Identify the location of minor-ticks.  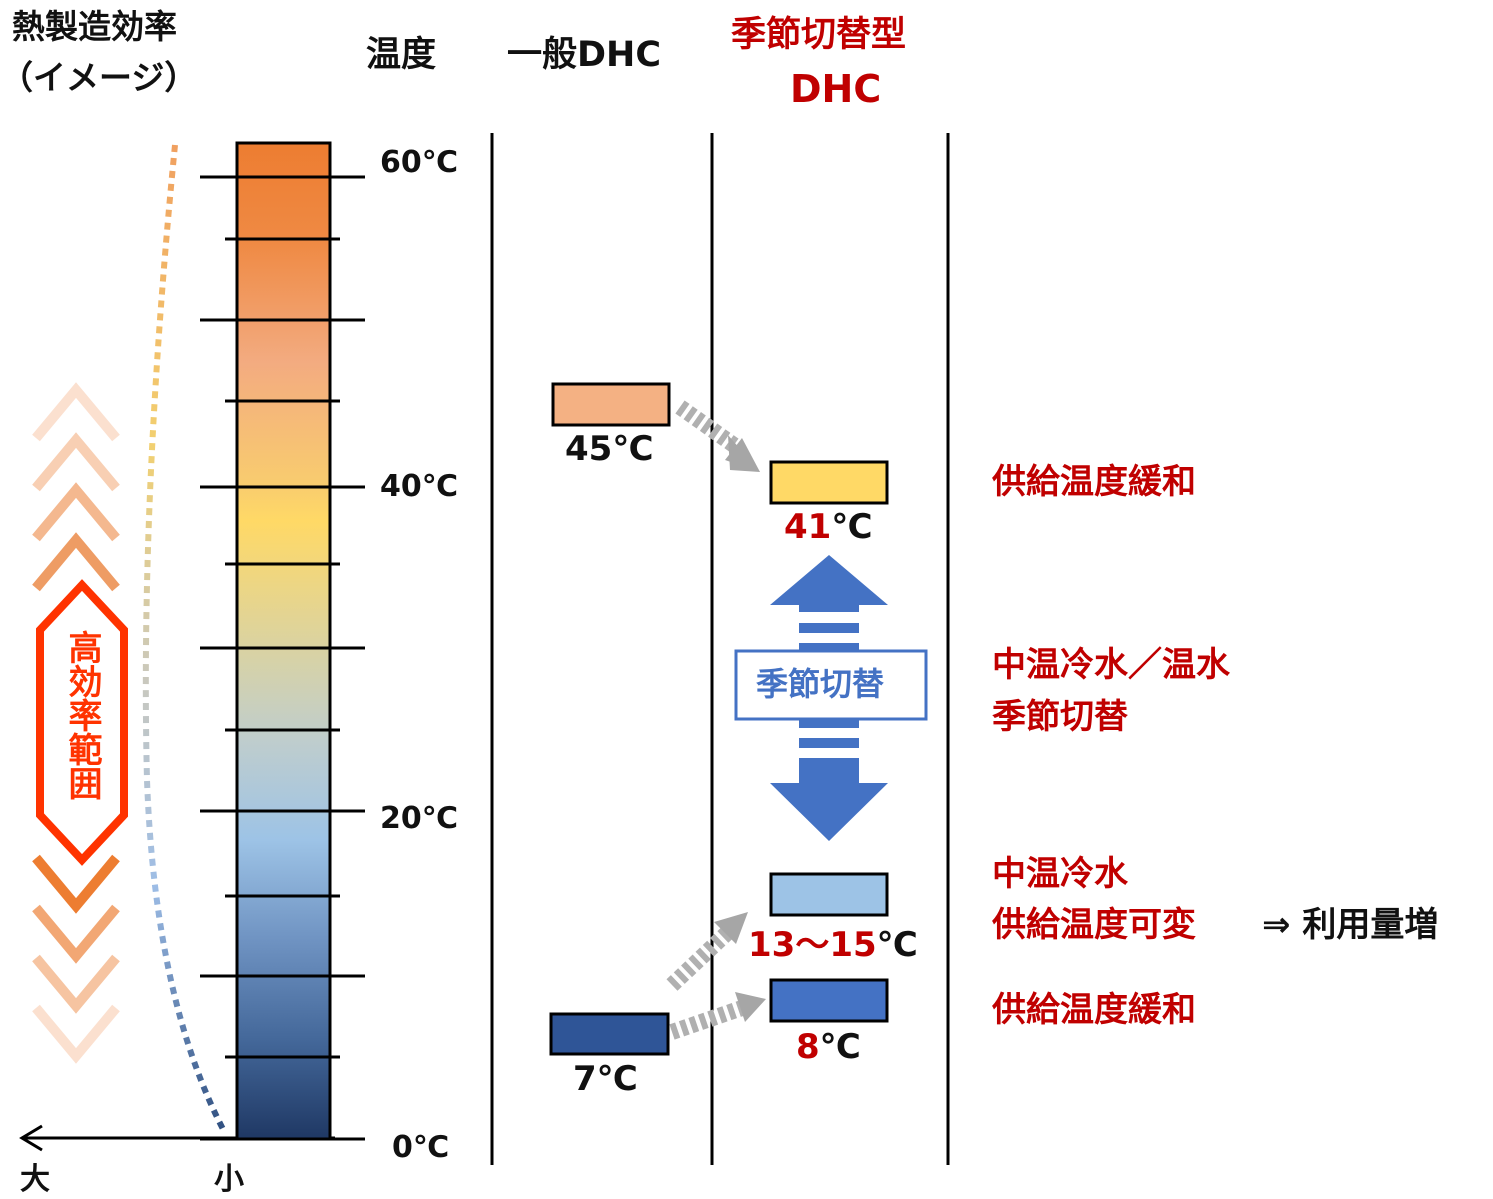
(282, 648).